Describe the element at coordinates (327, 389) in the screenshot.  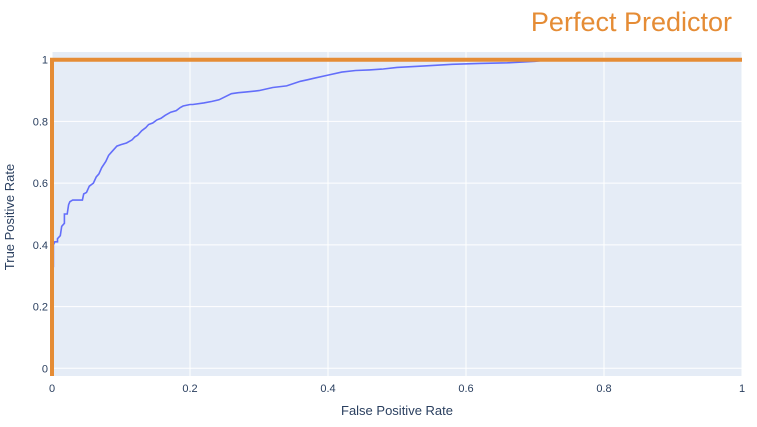
I see `x-tick-label: 0.4` at that location.